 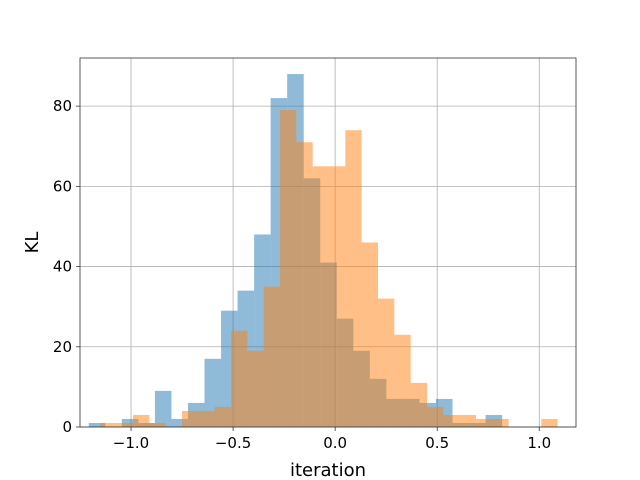 I want to click on y-tick-label: 0, so click(x=67, y=427).